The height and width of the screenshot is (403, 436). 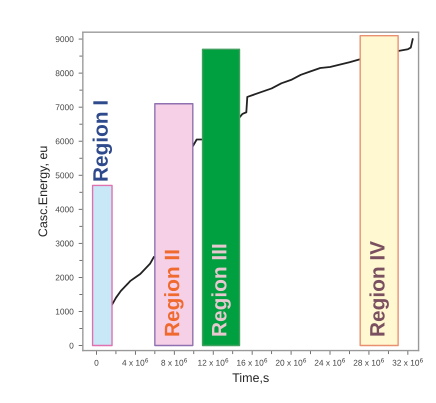 What do you see at coordinates (407, 362) in the screenshot?
I see `x-tick-label: 32 x 10$^{6}$` at bounding box center [407, 362].